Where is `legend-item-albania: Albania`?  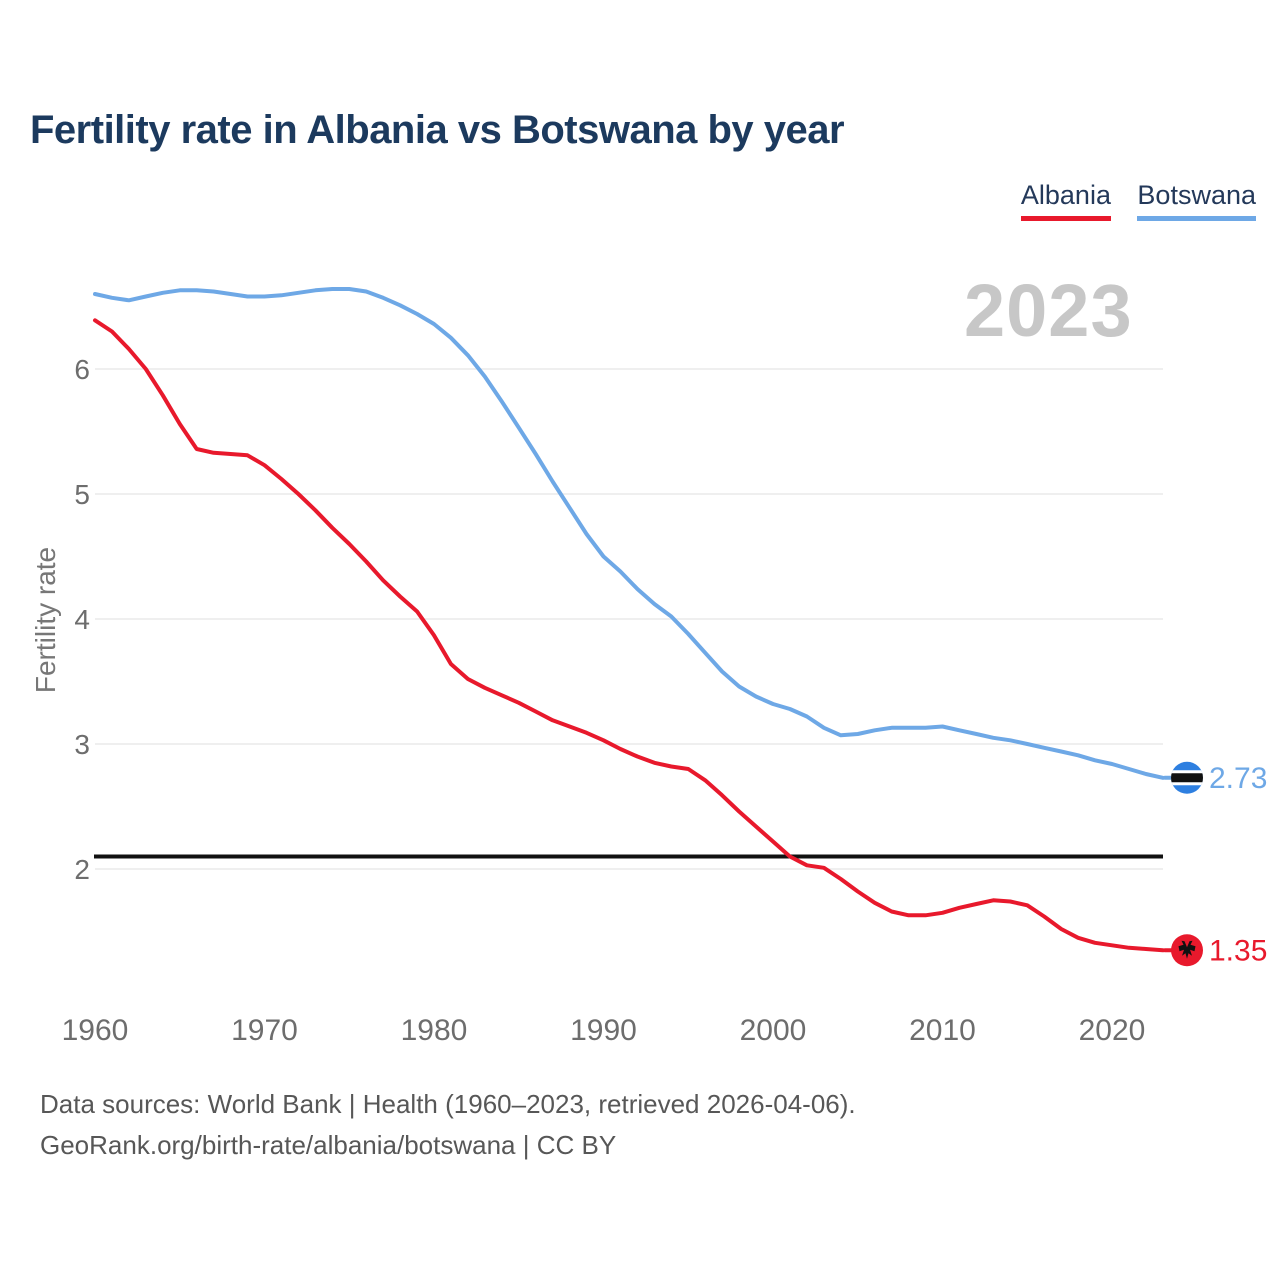
legend-item-albania: Albania is located at coordinates (1065, 200).